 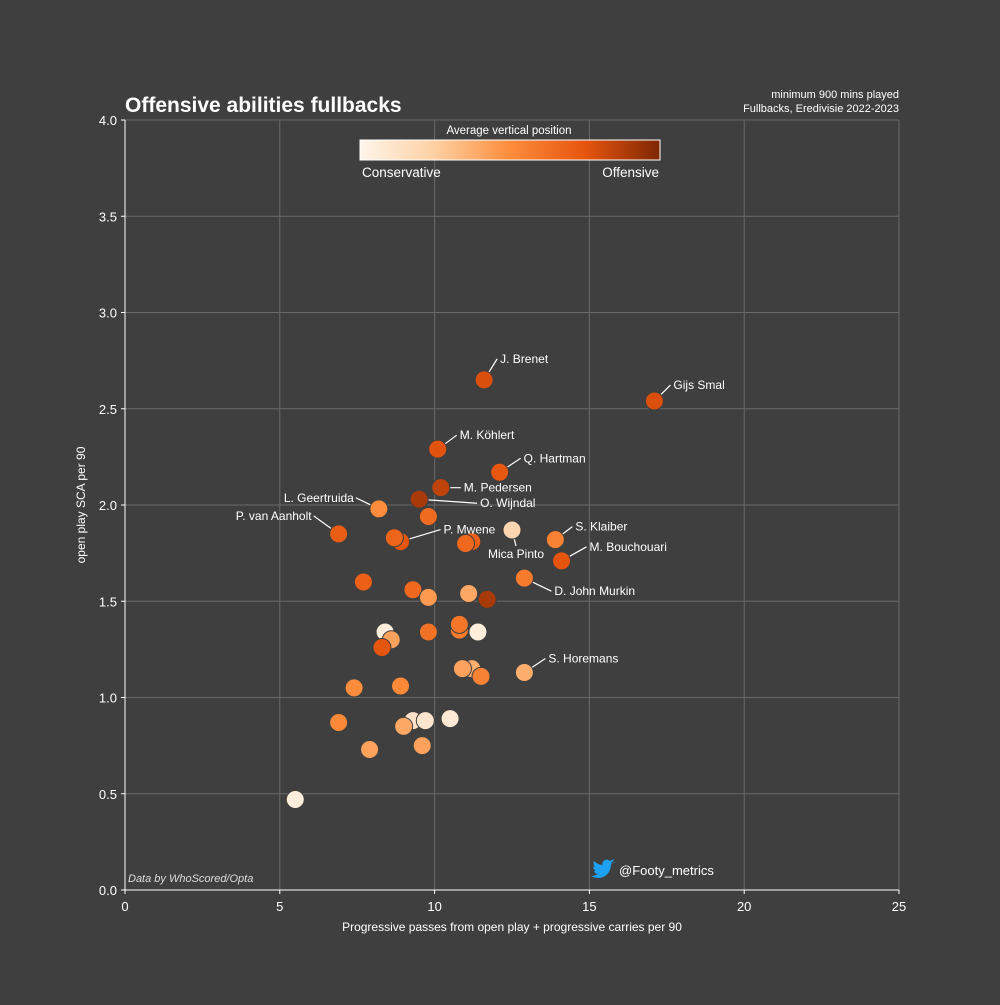 What do you see at coordinates (492, 515) in the screenshot?
I see `label-leader-lines` at bounding box center [492, 515].